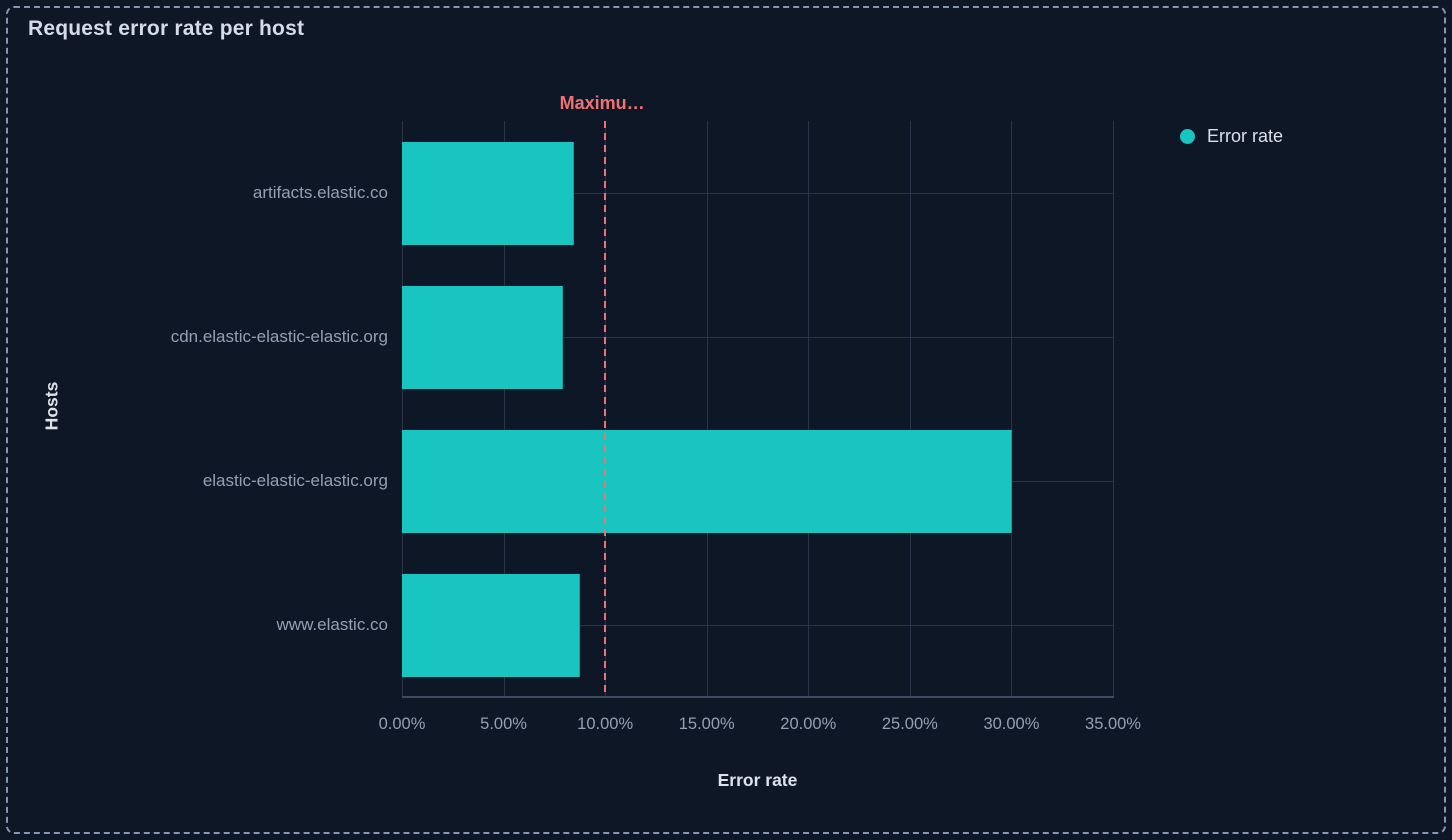 Image resolution: width=1452 pixels, height=840 pixels. What do you see at coordinates (757, 780) in the screenshot?
I see `x-axis-title: Error rate` at bounding box center [757, 780].